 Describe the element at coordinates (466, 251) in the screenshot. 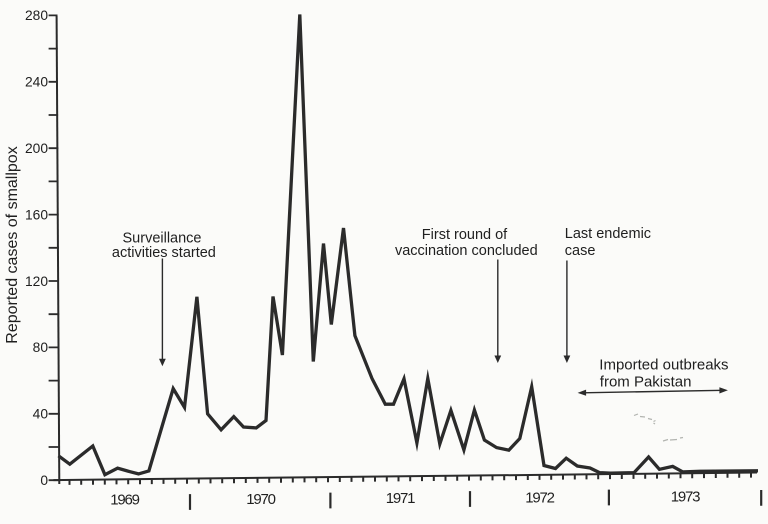

I see `svg-text: vaccination concluded` at that location.